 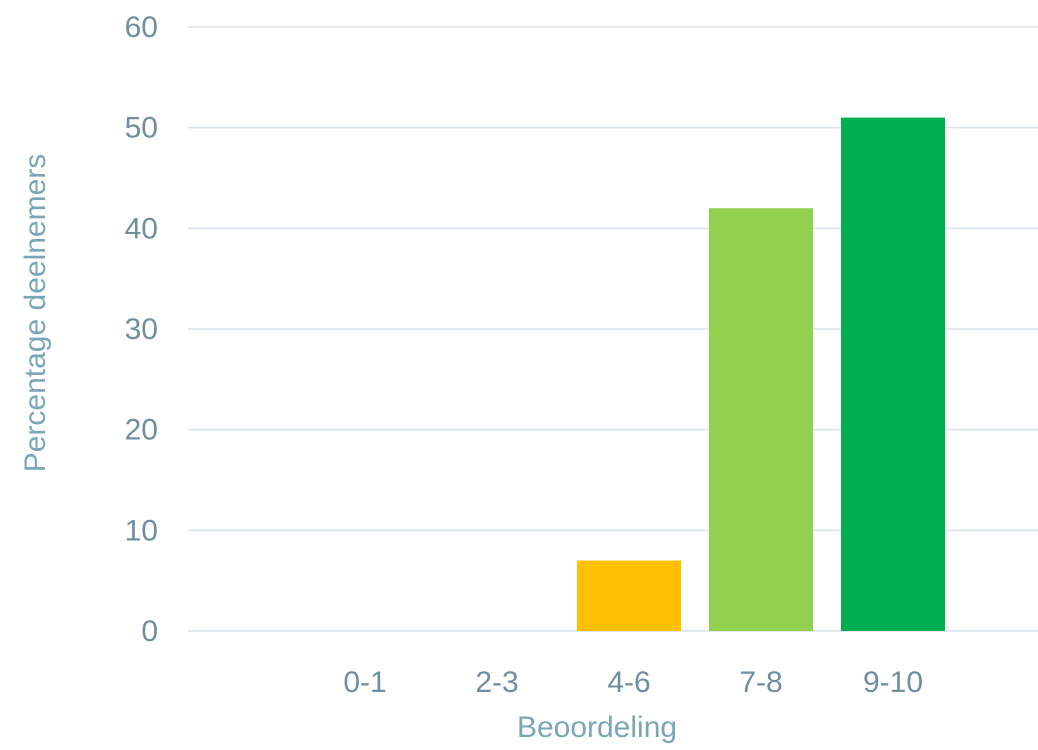 What do you see at coordinates (597, 727) in the screenshot?
I see `x-axis-title: Beoordeling` at bounding box center [597, 727].